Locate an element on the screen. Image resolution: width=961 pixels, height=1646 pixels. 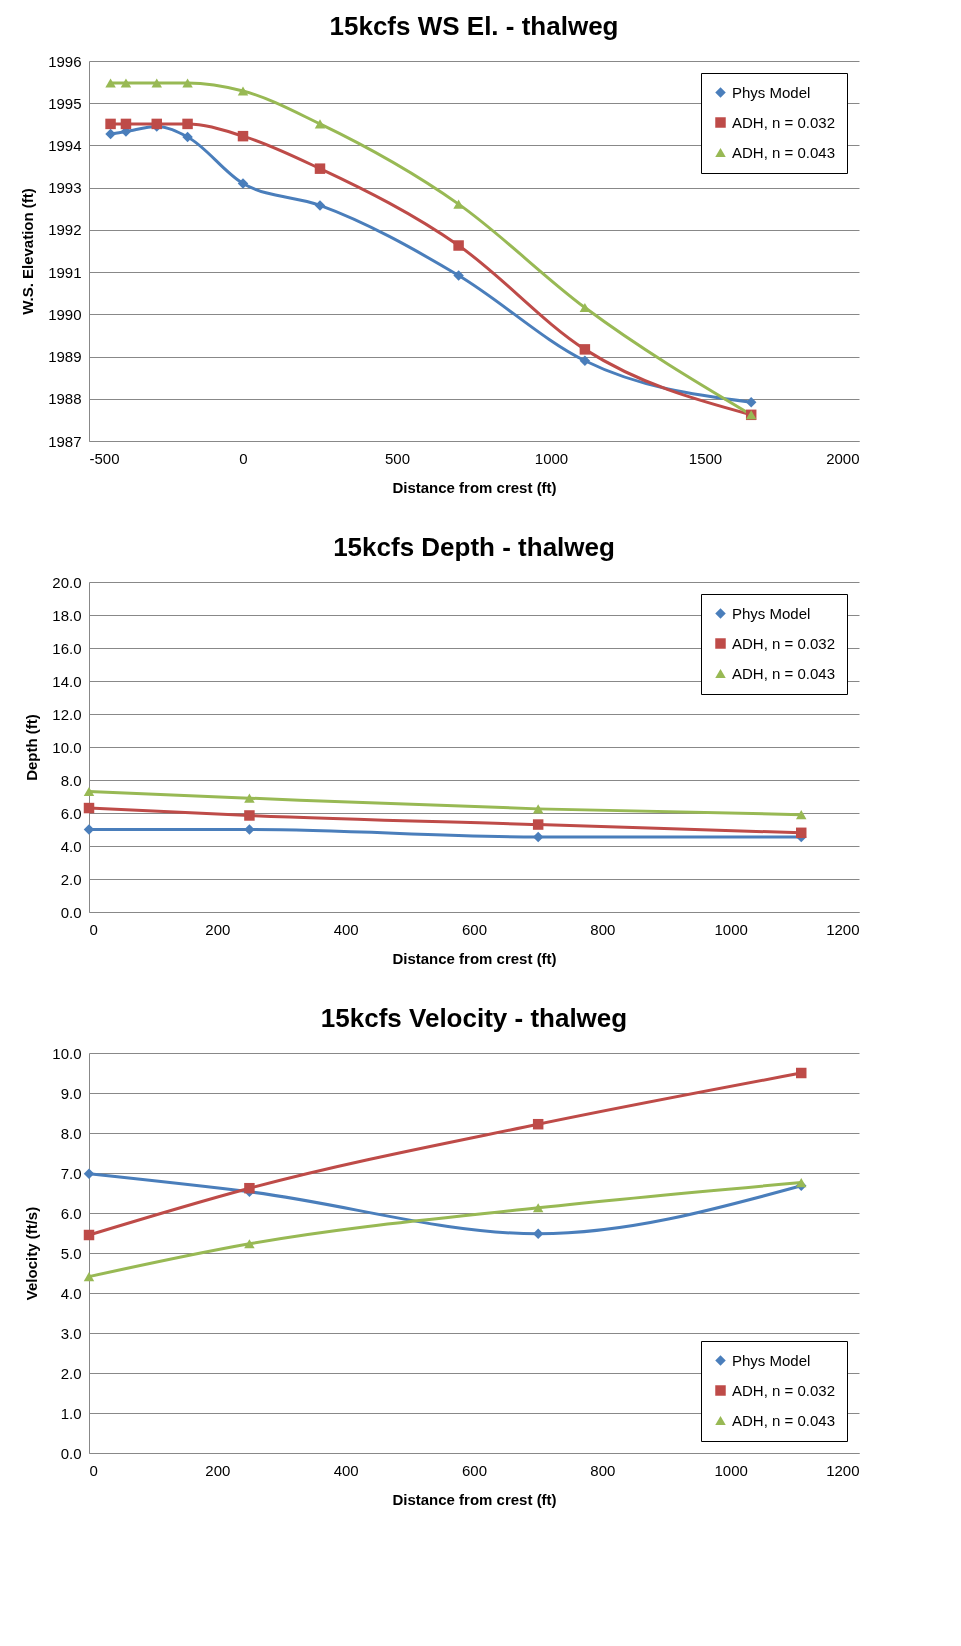
y-tick-label: 1.0 is located at coordinates (71, 1413).